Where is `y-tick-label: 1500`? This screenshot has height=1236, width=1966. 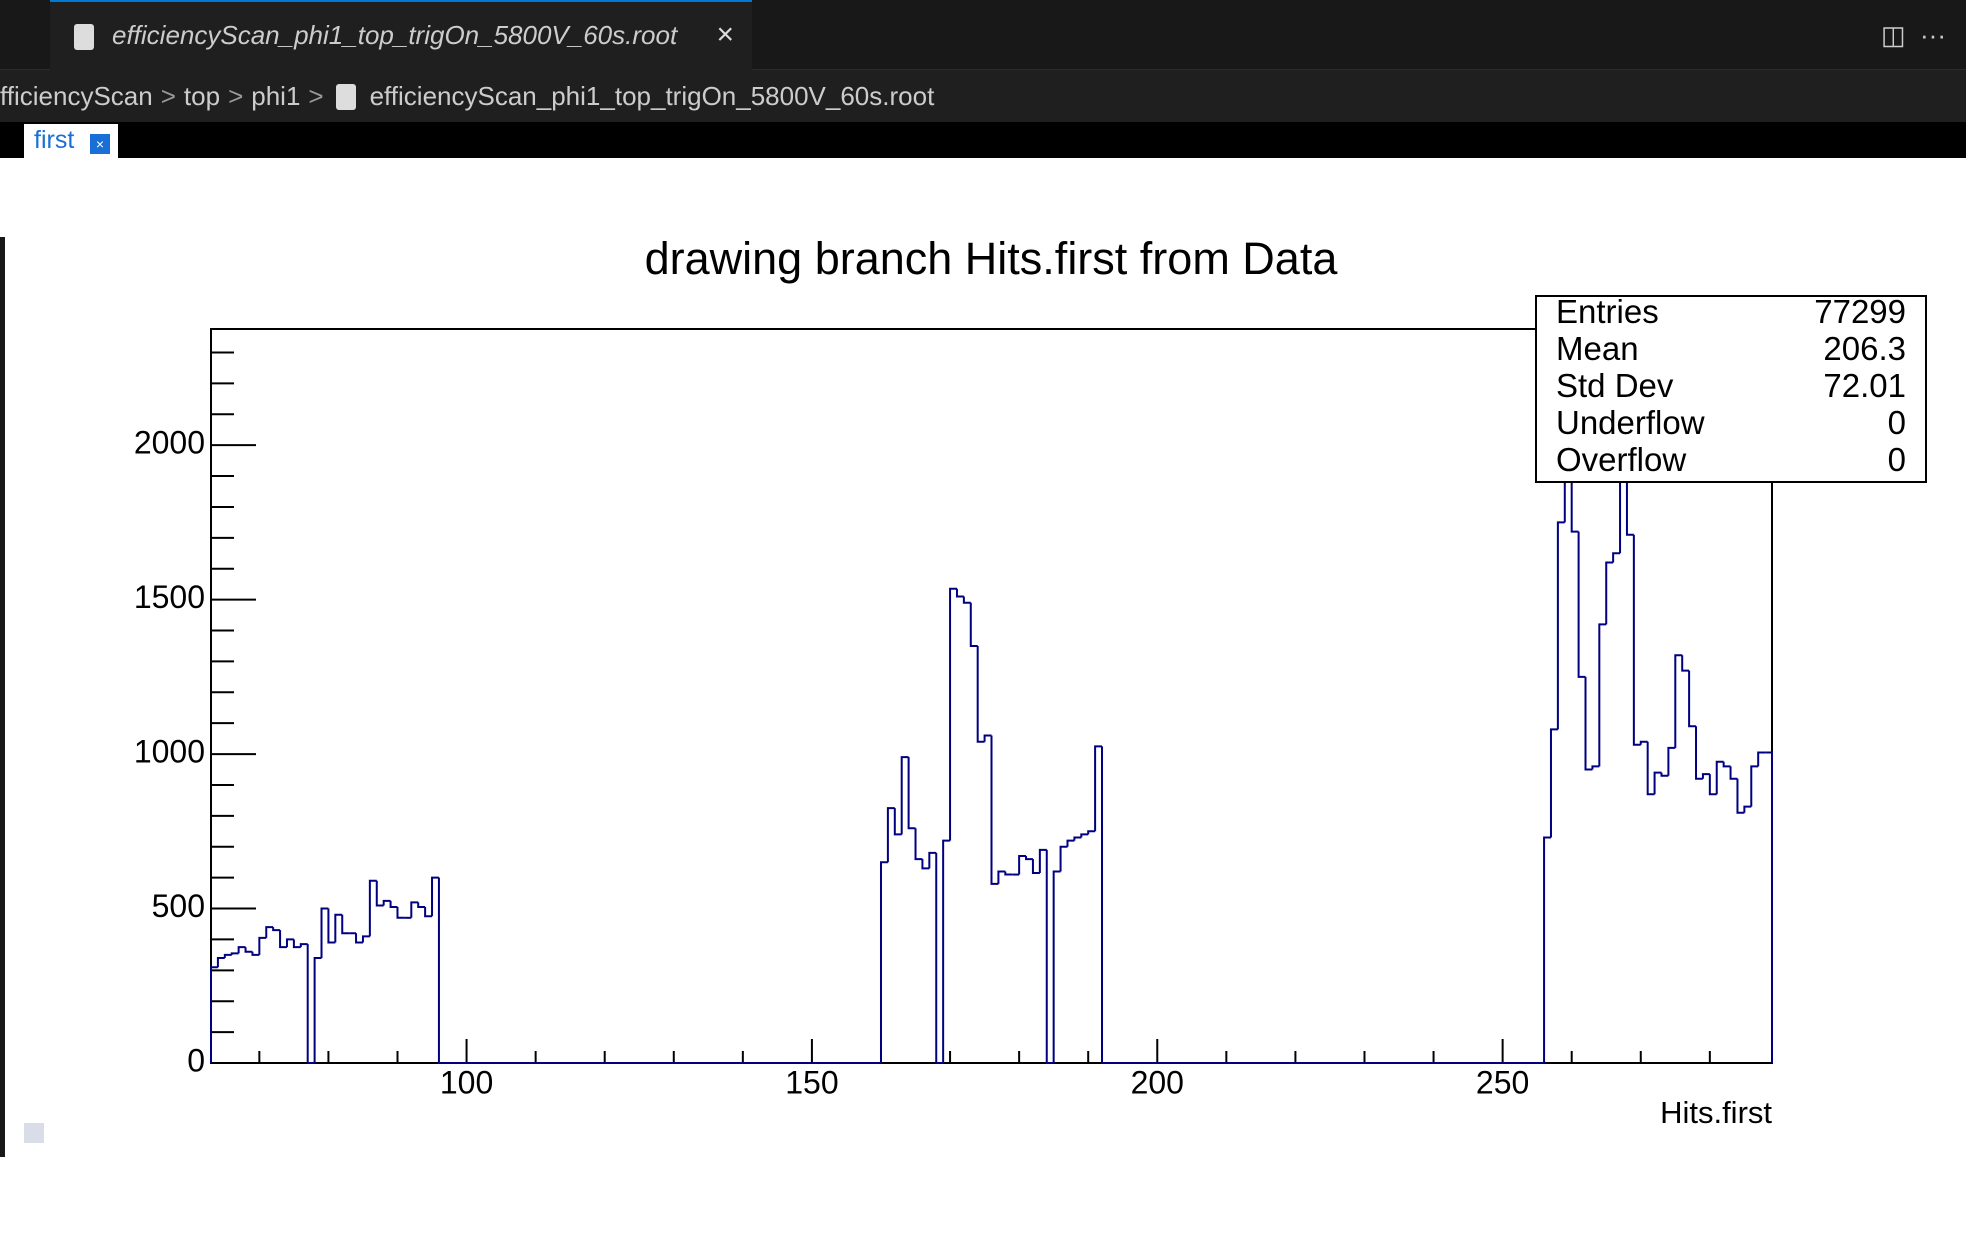
y-tick-label: 1500 is located at coordinates (169, 597).